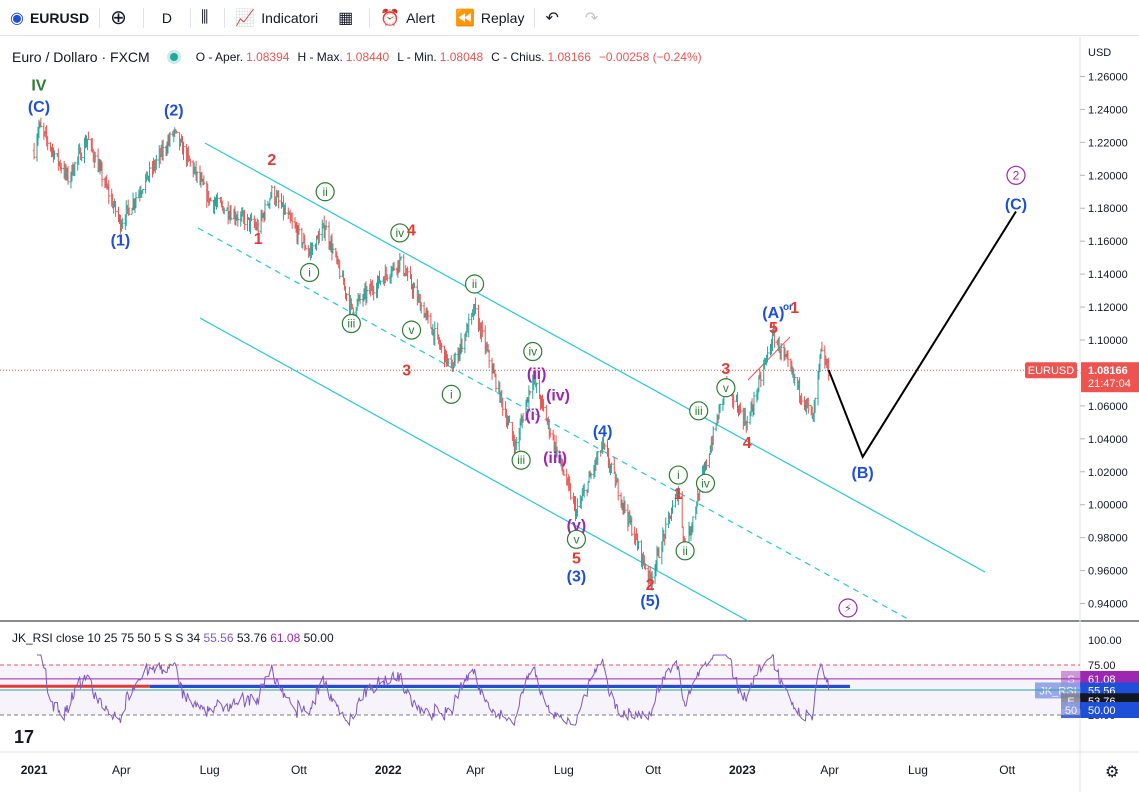 This screenshot has height=792, width=1139. I want to click on symbol-search: ◉ EURUSD, so click(49, 18).